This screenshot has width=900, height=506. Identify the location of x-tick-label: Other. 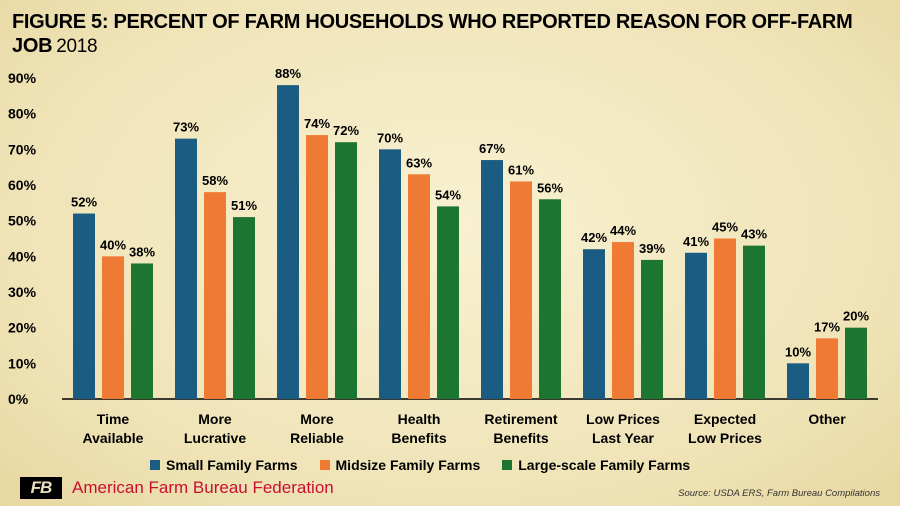
(827, 419).